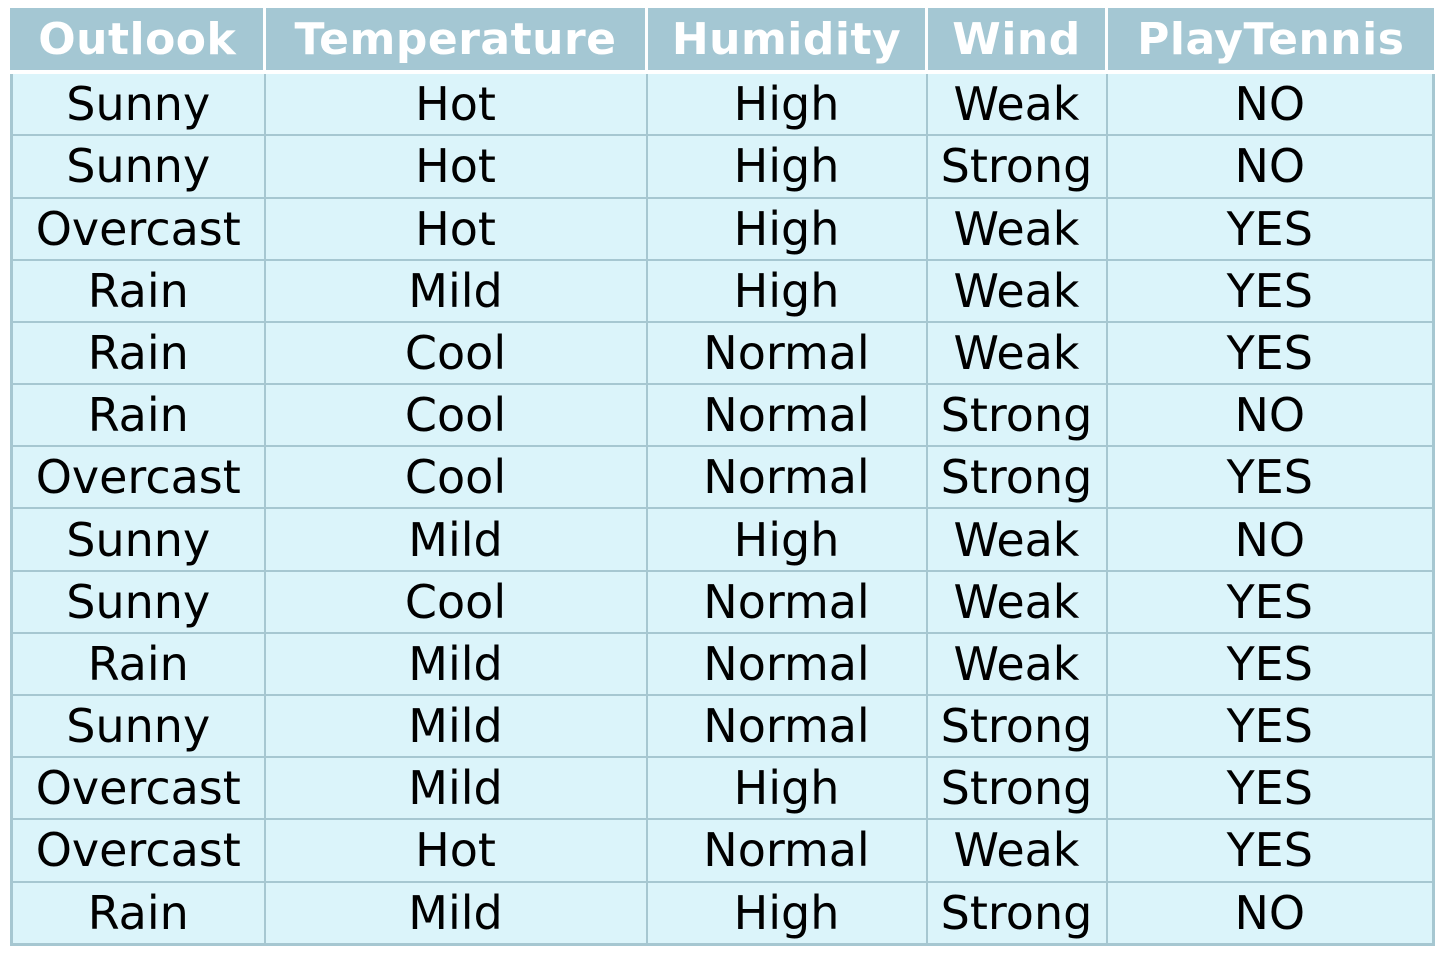  Describe the element at coordinates (1017, 41) in the screenshot. I see `column-header-wind: Wind` at that location.